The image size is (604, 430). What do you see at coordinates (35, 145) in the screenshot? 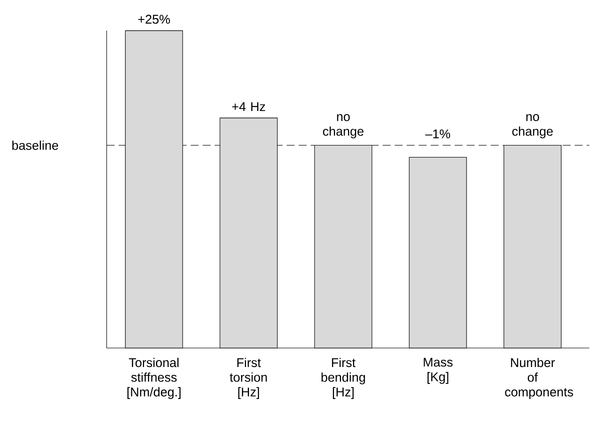
I see `ref-line-label: baseline` at bounding box center [35, 145].